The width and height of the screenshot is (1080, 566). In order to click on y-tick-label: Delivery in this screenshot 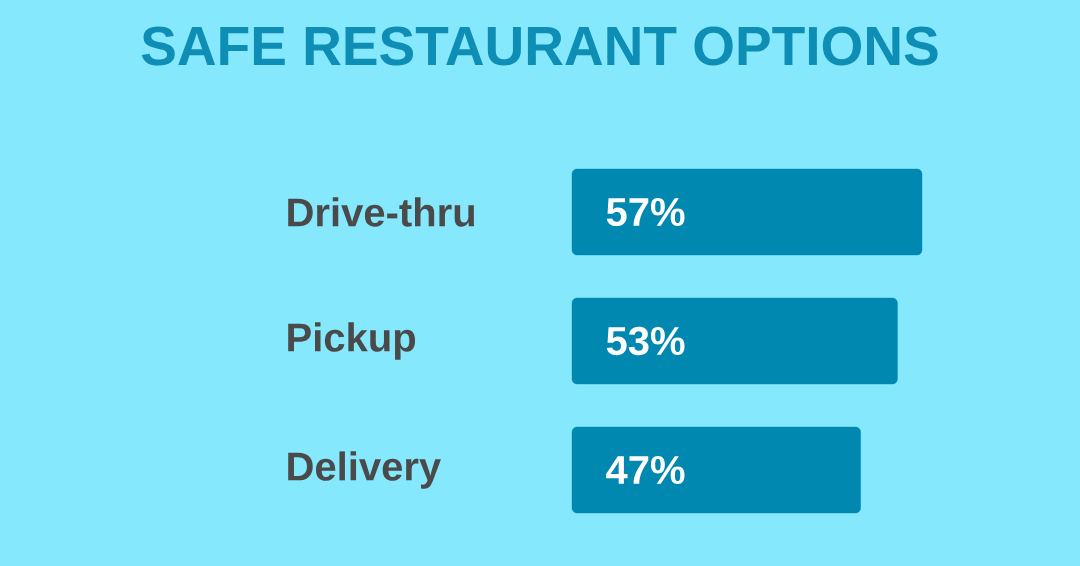, I will do `click(364, 470)`.